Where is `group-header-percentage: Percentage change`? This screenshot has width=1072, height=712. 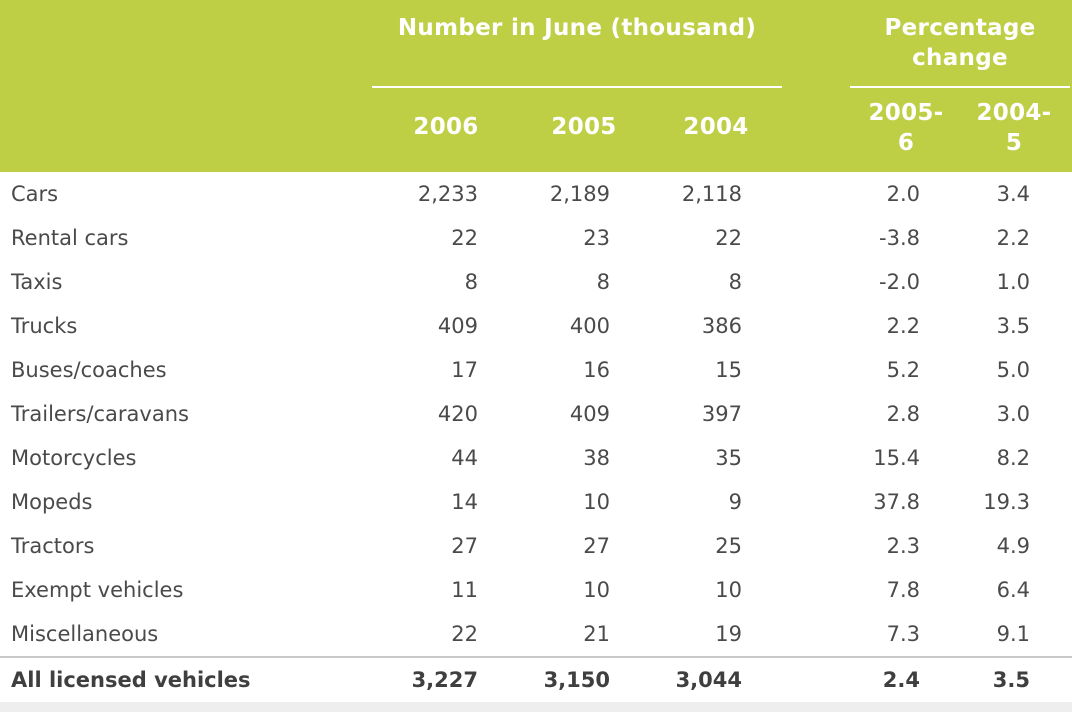 group-header-percentage: Percentage change is located at coordinates (960, 43).